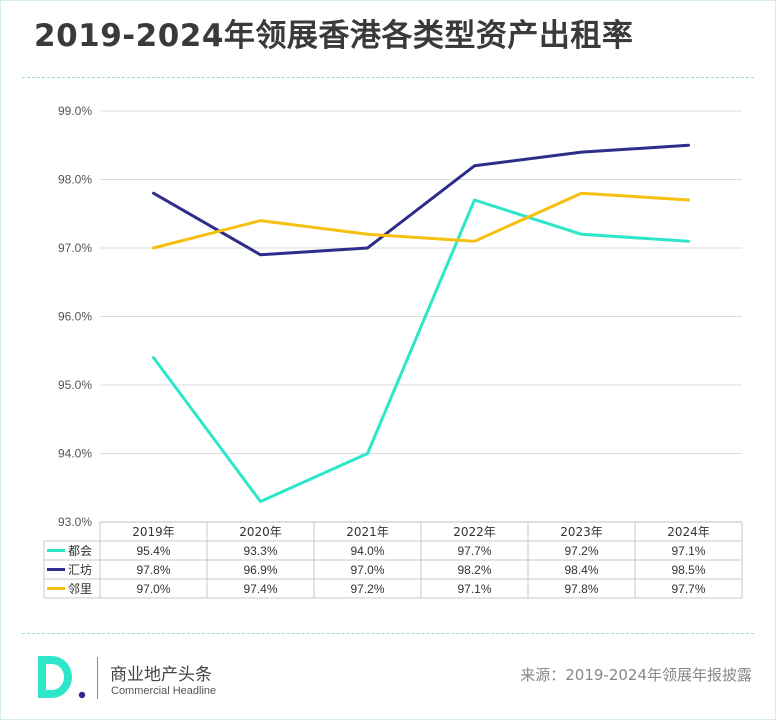 The width and height of the screenshot is (776, 720). What do you see at coordinates (260, 570) in the screenshot?
I see `data-label: 96.9%` at bounding box center [260, 570].